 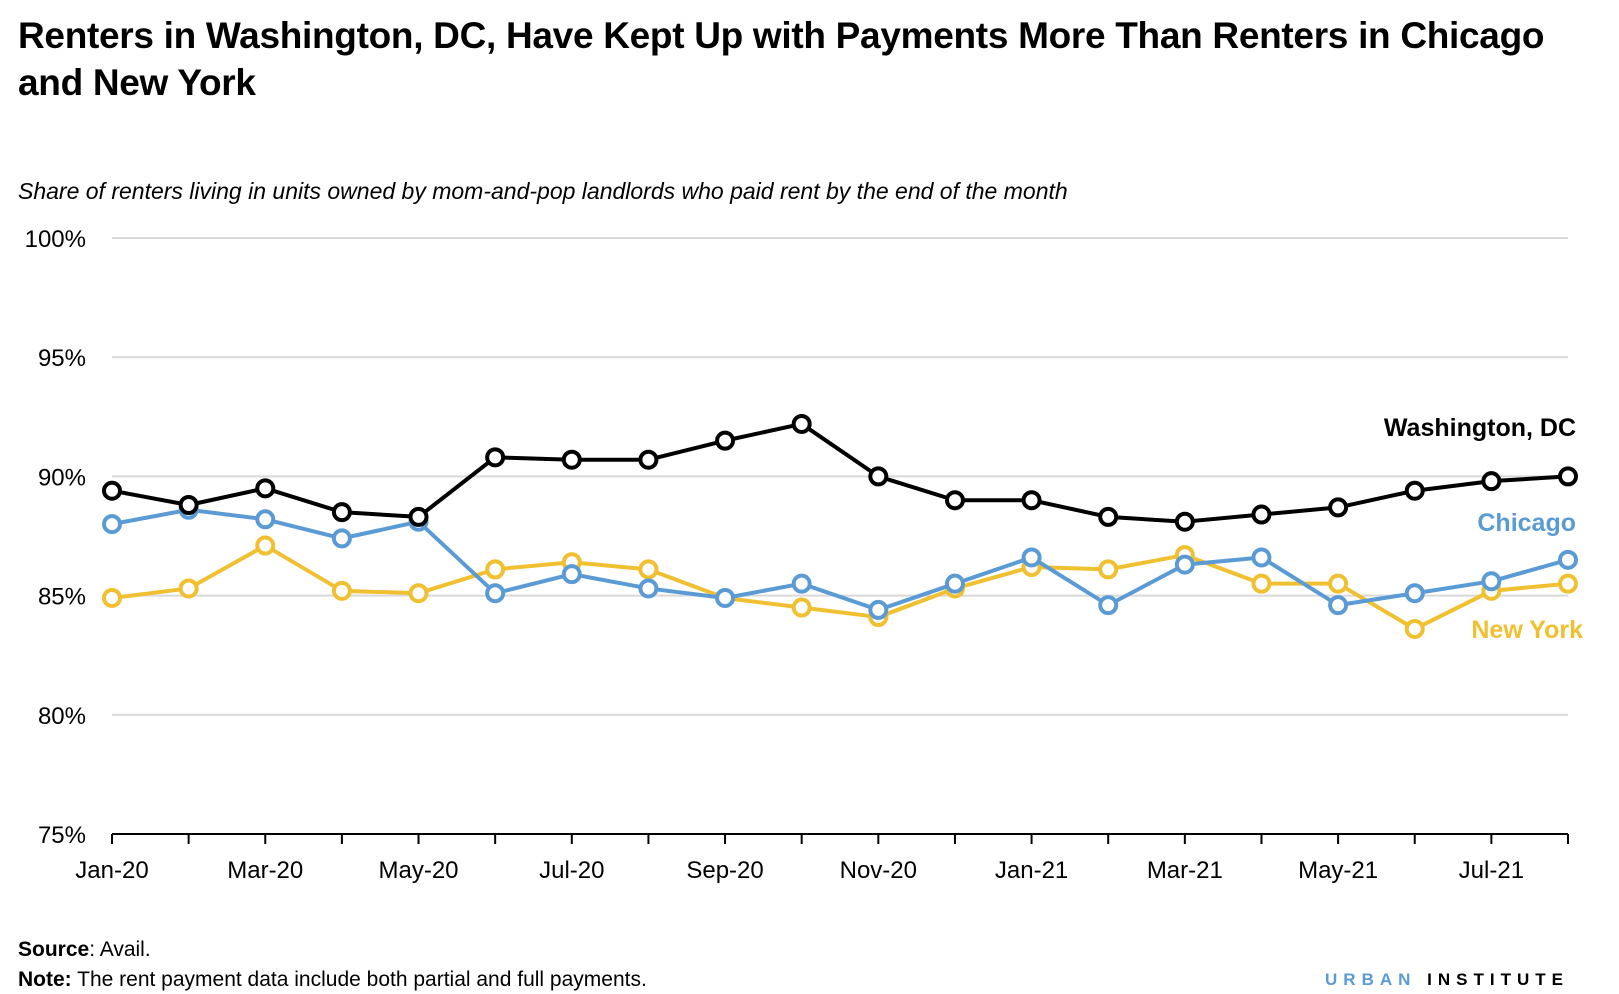 I want to click on x-tick-label: Jul-20, so click(x=571, y=870).